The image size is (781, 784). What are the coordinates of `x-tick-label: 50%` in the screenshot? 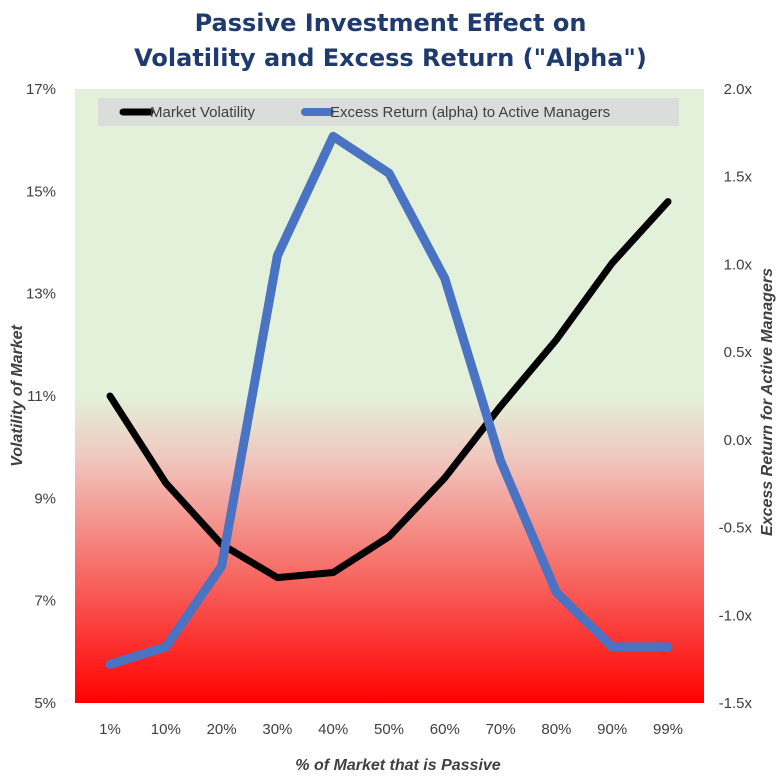 It's located at (389, 729).